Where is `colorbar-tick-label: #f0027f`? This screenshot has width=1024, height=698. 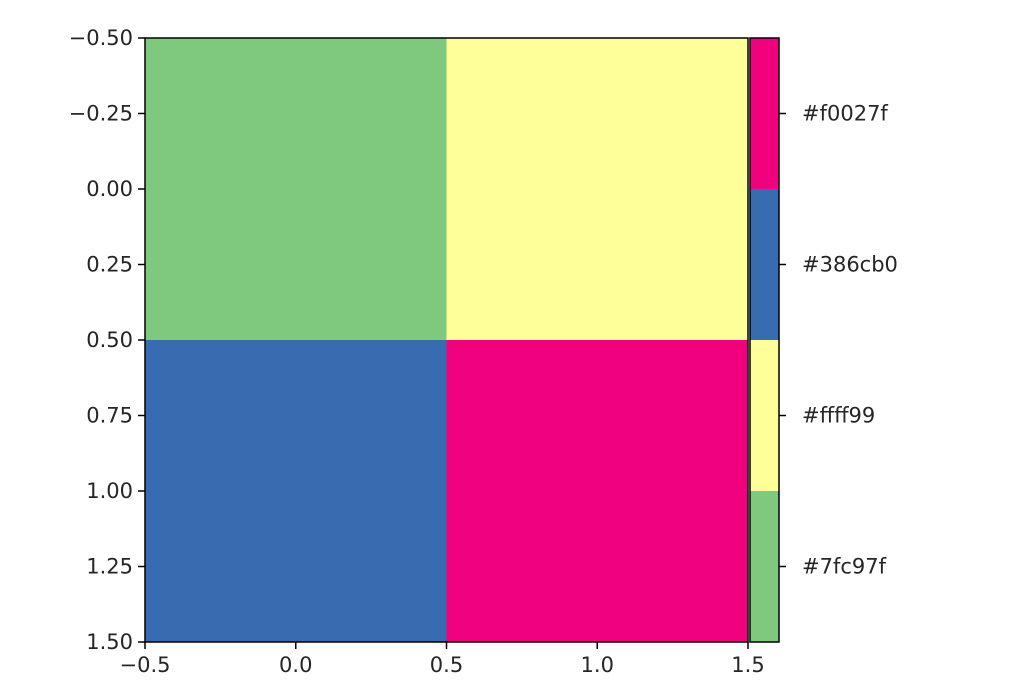
colorbar-tick-label: #f0027f is located at coordinates (845, 114).